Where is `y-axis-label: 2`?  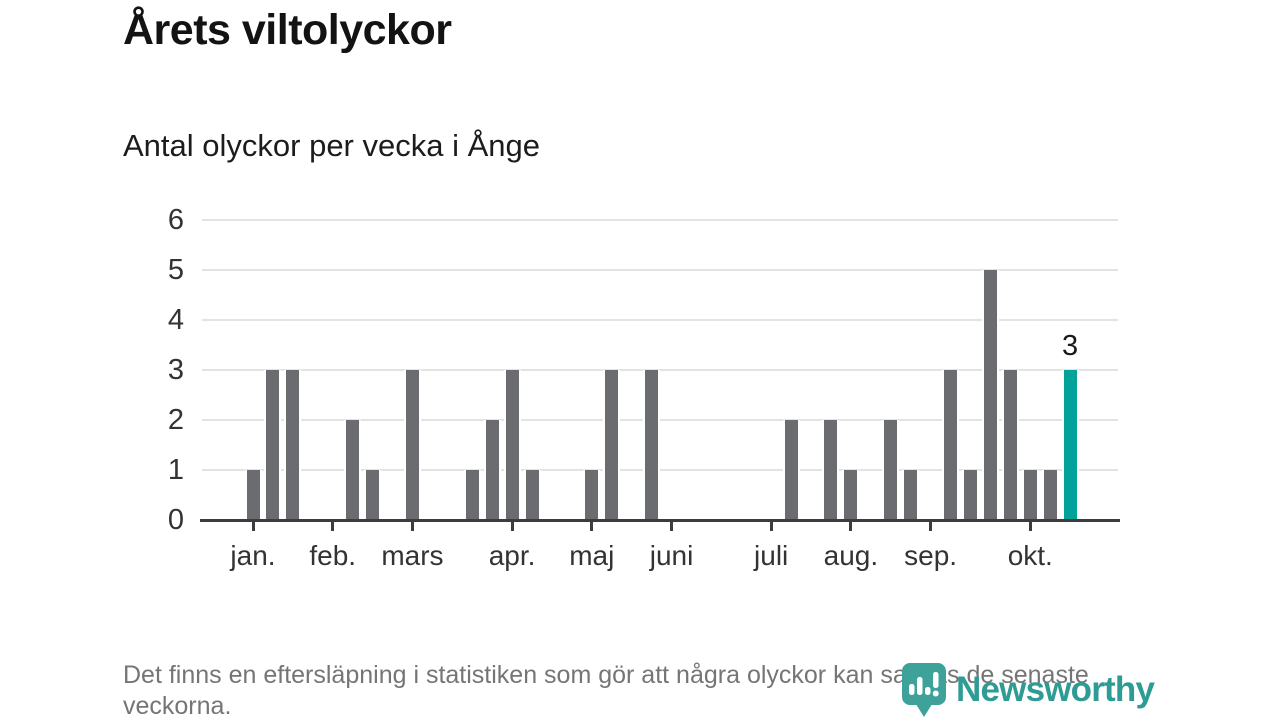
y-axis-label: 2 is located at coordinates (175, 420).